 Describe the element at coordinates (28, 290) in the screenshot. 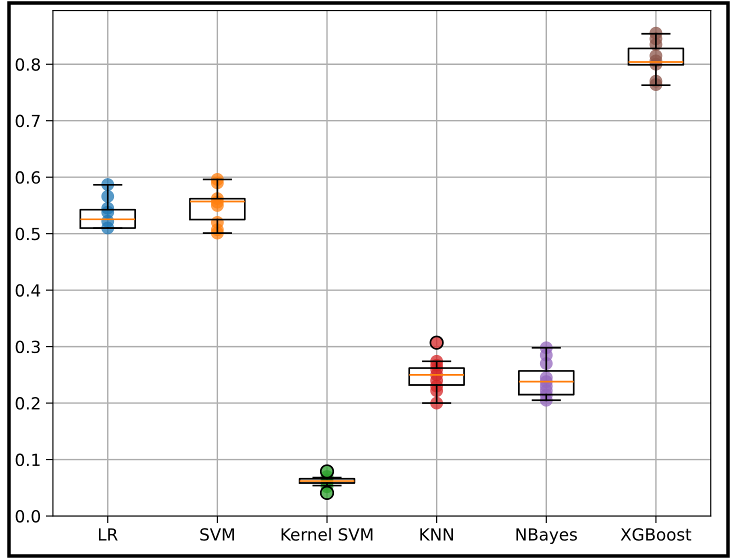

I see `y-tick-label: 0.4` at that location.